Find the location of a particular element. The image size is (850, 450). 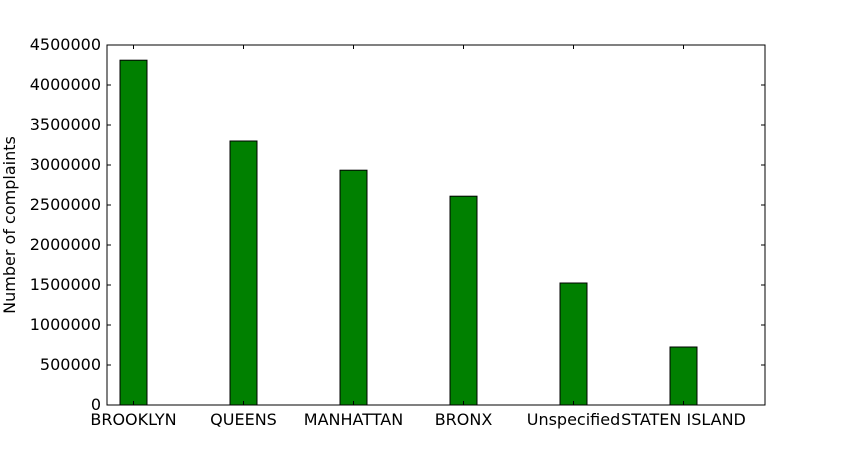

y-tick-label: 3000000 is located at coordinates (65, 164).